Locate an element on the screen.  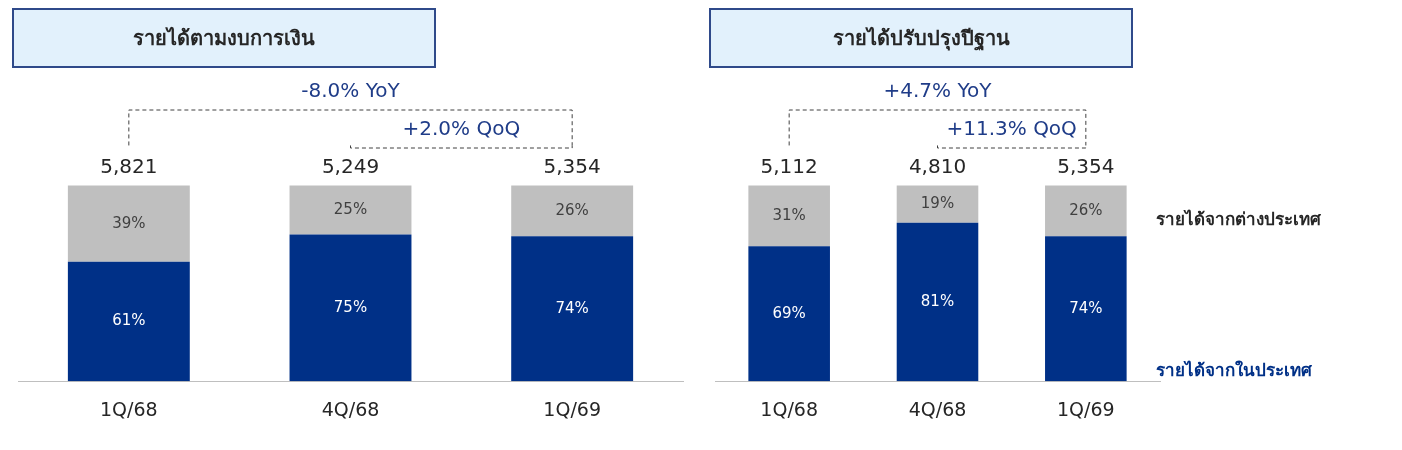
data-label: 31% is located at coordinates (789, 214).